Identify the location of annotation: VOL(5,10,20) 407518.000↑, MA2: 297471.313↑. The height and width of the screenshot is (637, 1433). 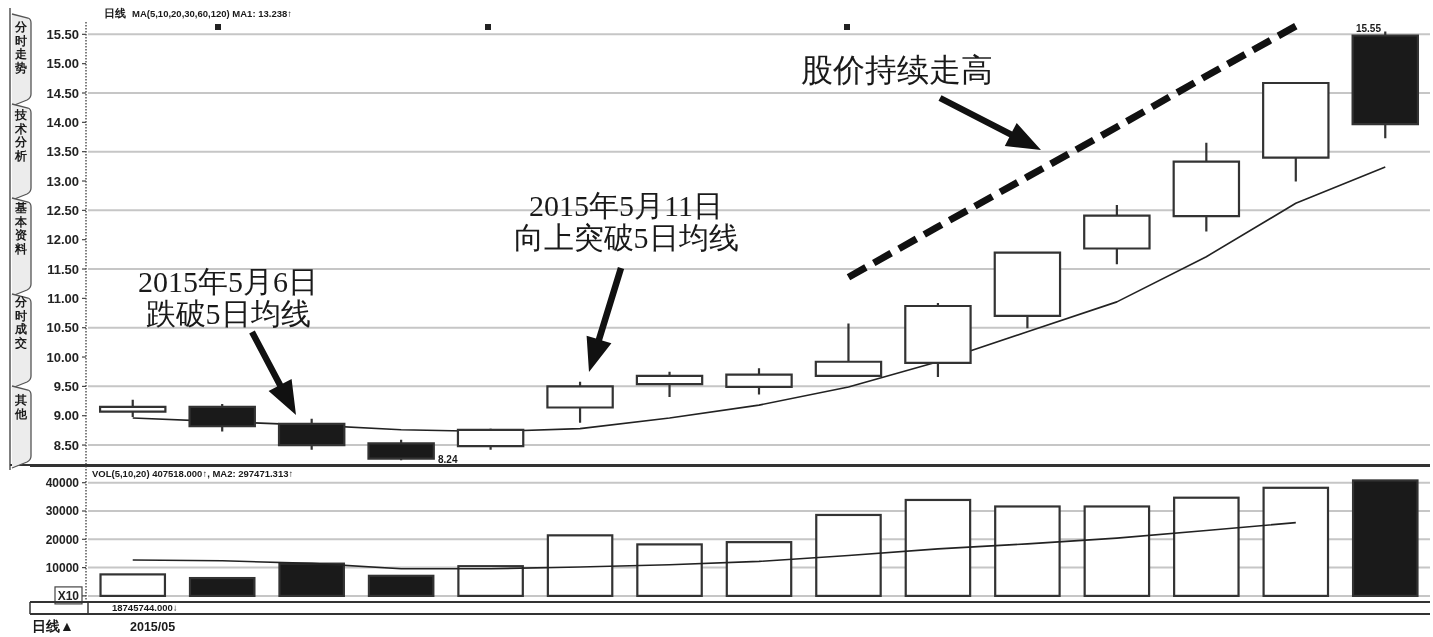
(193, 473).